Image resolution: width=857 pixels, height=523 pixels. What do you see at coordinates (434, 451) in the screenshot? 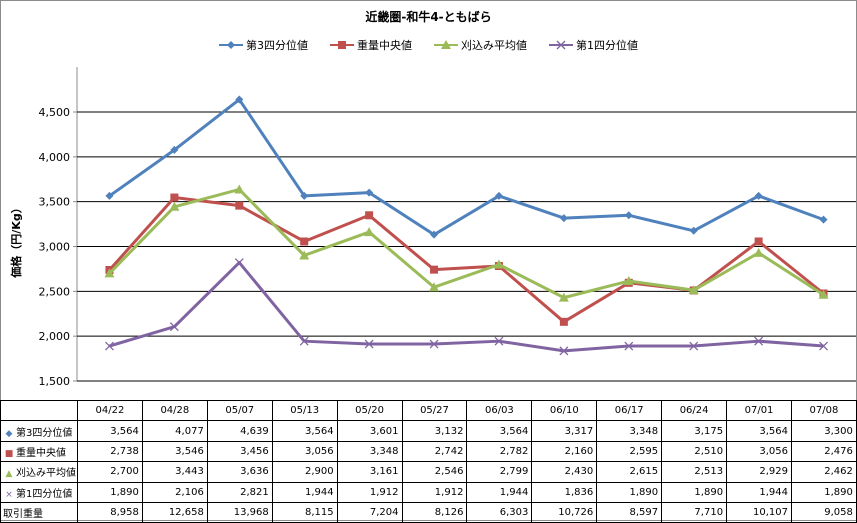
I see `table-cell: 2,742` at bounding box center [434, 451].